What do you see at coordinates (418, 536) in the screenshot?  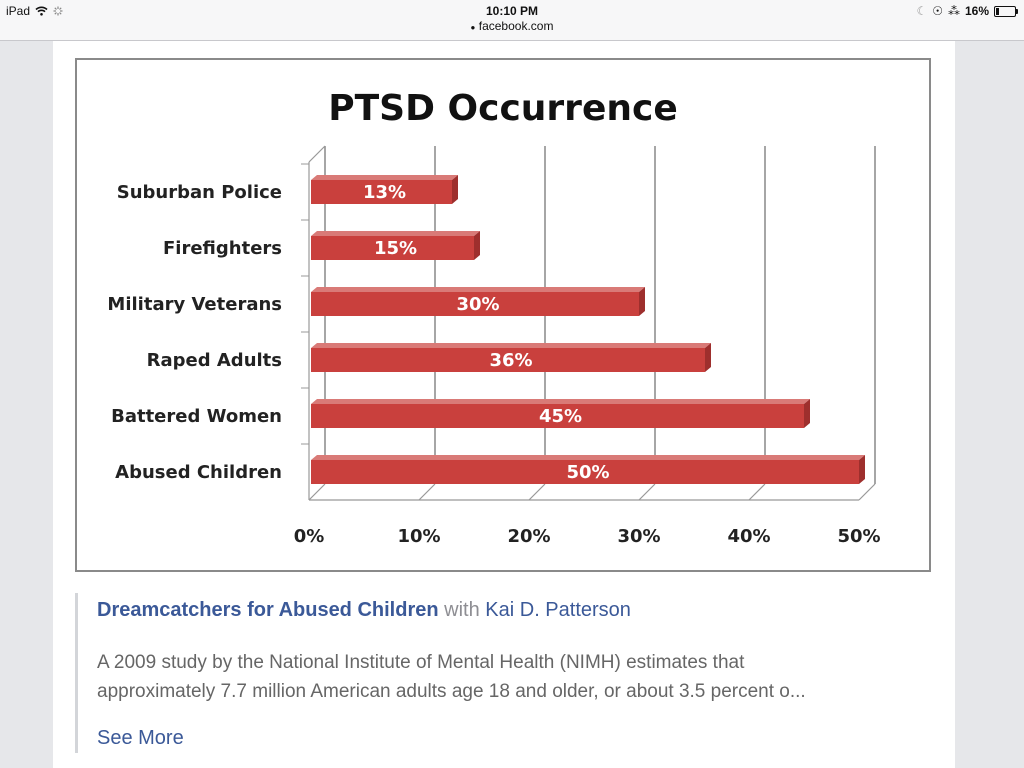 I see `x-tick-label: 10%` at bounding box center [418, 536].